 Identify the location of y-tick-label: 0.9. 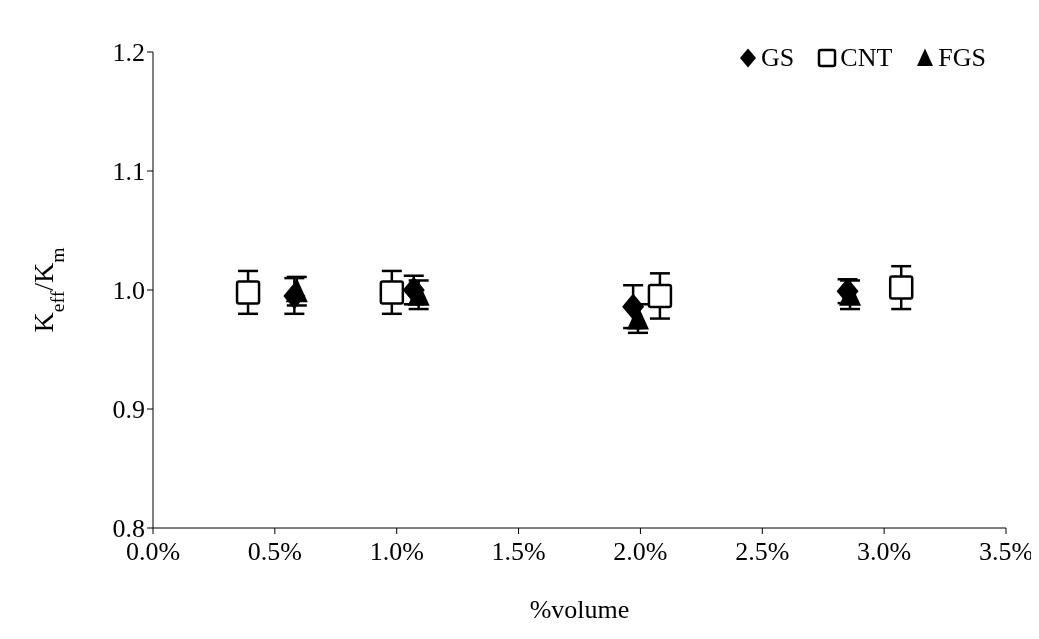
(128, 410).